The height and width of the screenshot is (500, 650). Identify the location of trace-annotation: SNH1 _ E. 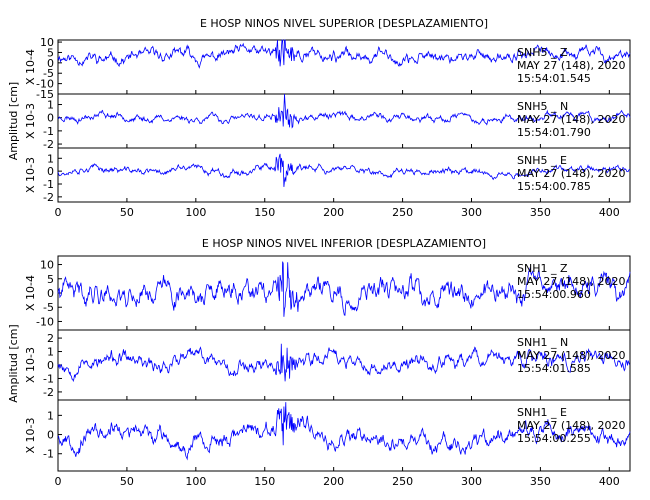
(542, 412).